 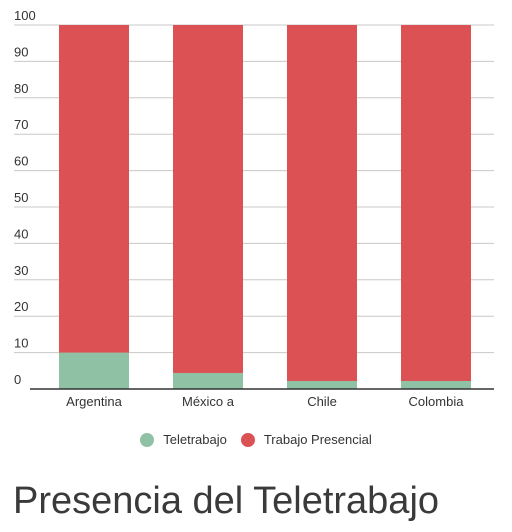 I want to click on x-axis-category-labels: Argentina México a Chile Colombia, so click(x=265, y=401).